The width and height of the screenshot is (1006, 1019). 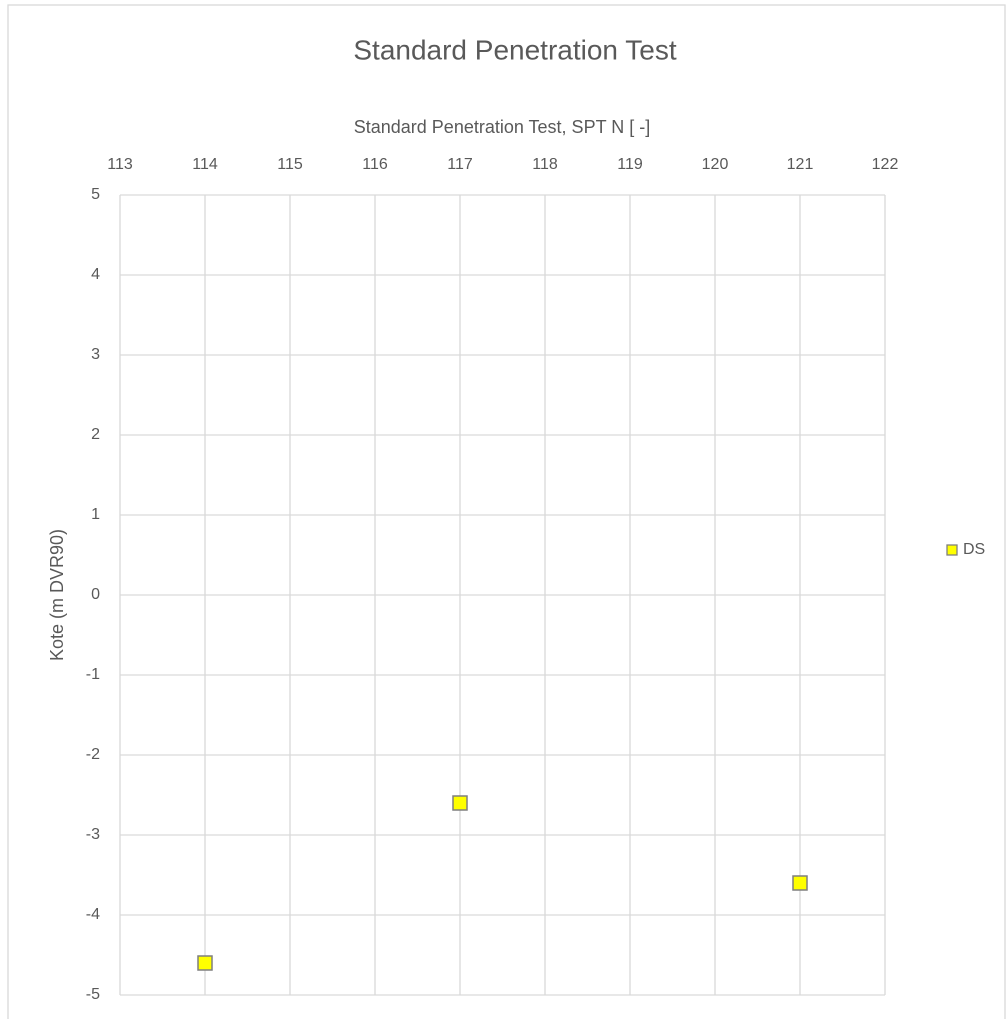 I want to click on x-tick-label: 115, so click(x=290, y=164).